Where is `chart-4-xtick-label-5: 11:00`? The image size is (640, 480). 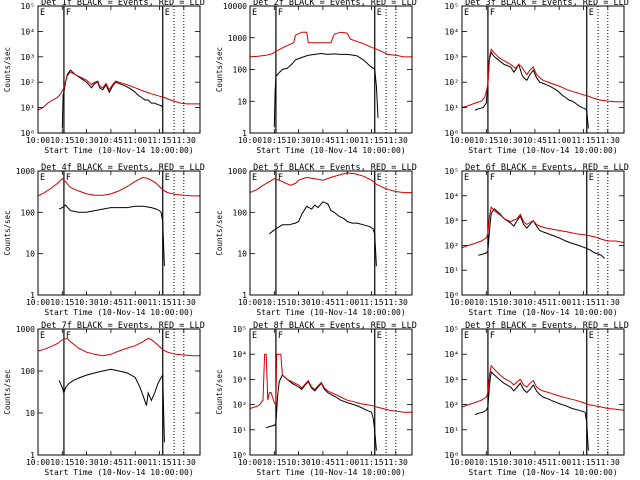
chart-4-xtick-label-5: 11:00 is located at coordinates (135, 302).